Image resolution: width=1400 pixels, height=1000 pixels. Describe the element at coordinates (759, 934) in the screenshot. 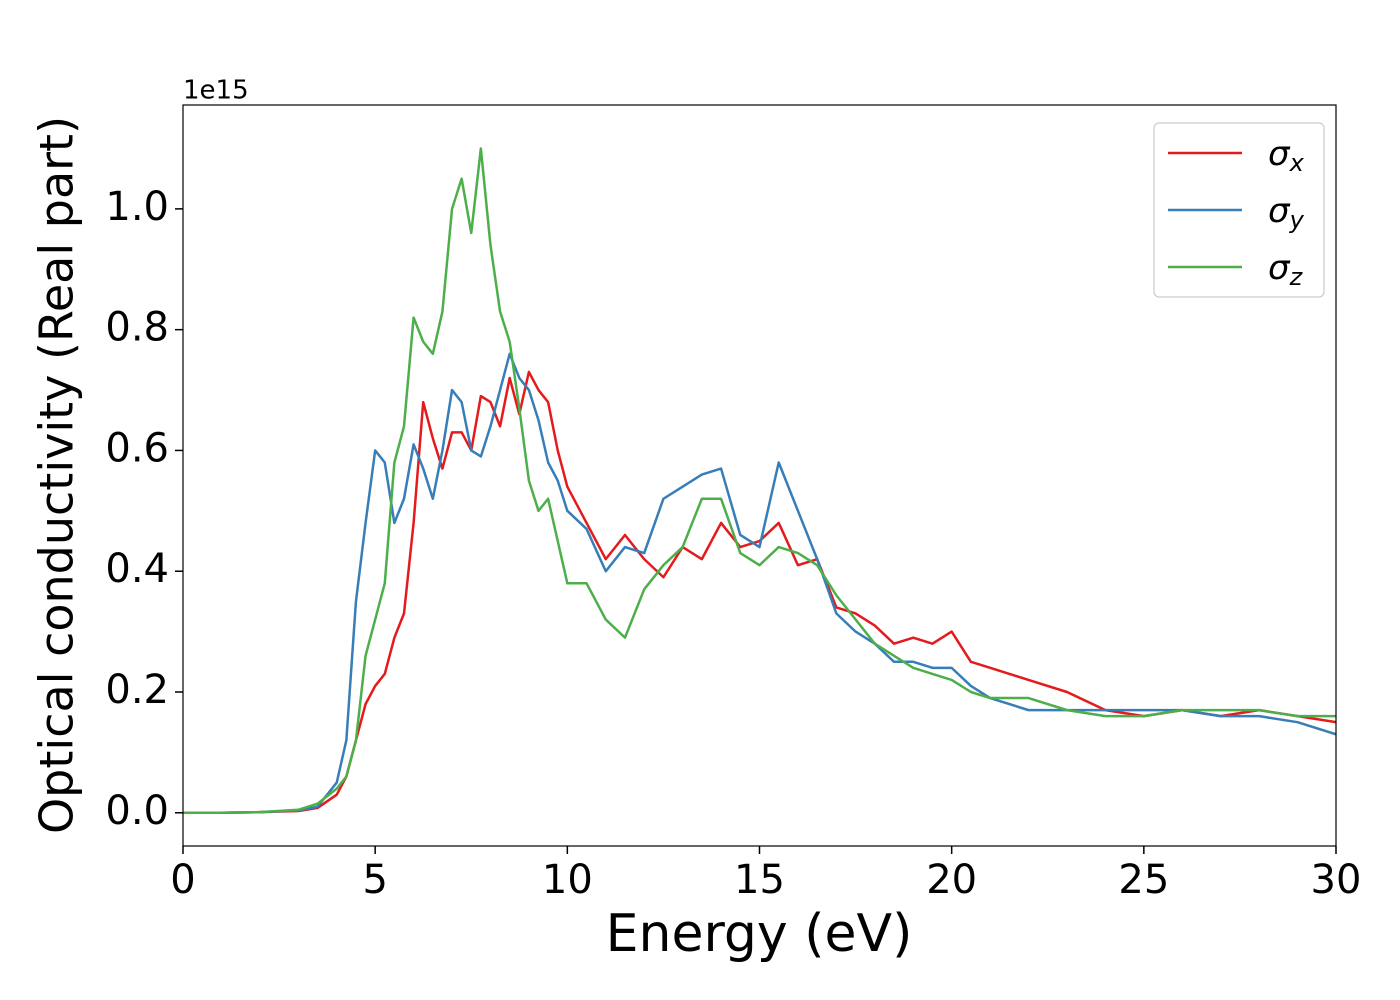

I see `x-axis-label: Energy (eV)` at that location.